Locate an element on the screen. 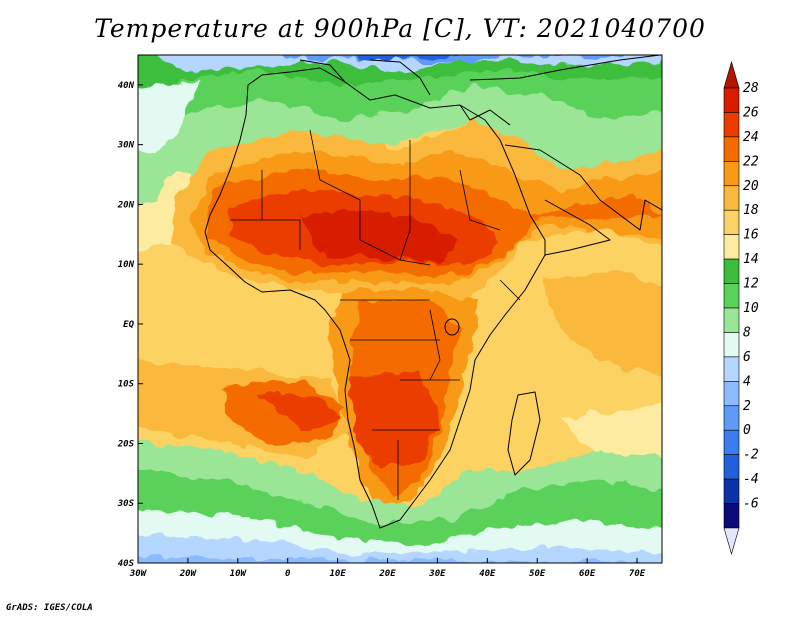 The image size is (800, 618). colorbar-label: -2 is located at coordinates (751, 455).